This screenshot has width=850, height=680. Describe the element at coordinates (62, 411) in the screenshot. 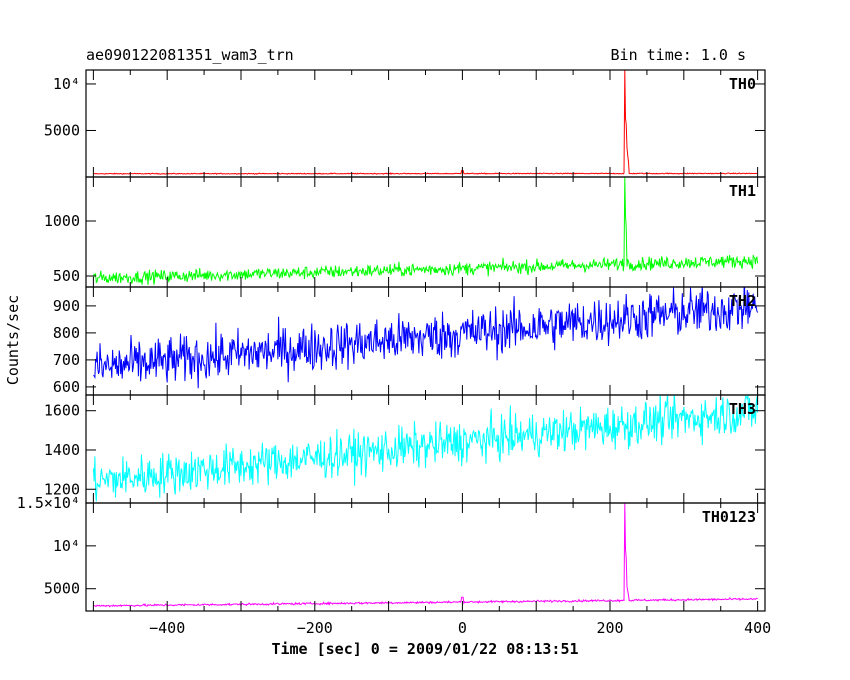

I see `y-tick-label: 1600` at that location.